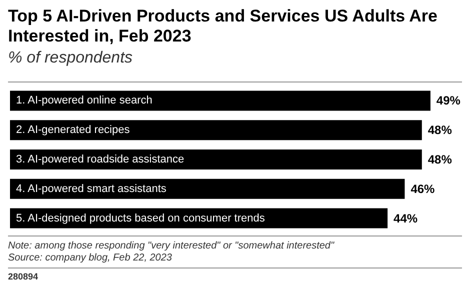 Image resolution: width=470 pixels, height=293 pixels. Describe the element at coordinates (90, 258) in the screenshot. I see `source-note: Source: company blog, Feb 22, 2023` at that location.